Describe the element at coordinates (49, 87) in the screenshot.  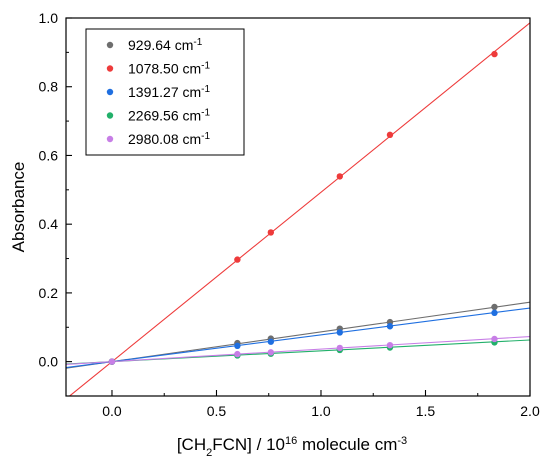
I see `y-tick-label: 0.8` at that location.